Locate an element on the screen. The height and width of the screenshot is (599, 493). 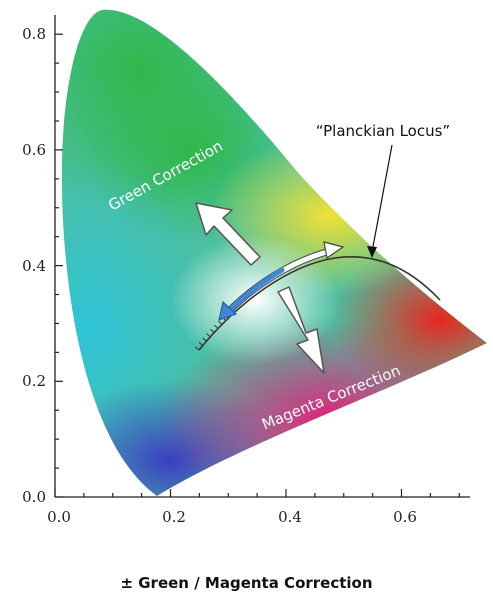
x-tick-label: 0.6 is located at coordinates (405, 517).